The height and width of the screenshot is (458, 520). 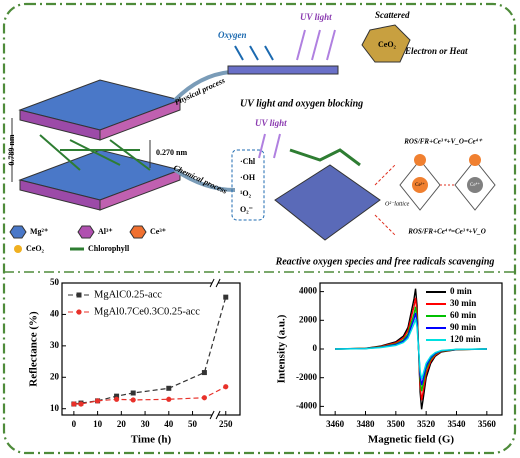 What do you see at coordinates (411, 440) in the screenshot?
I see `x-axis-title: Magnetic field (G)` at bounding box center [411, 440].